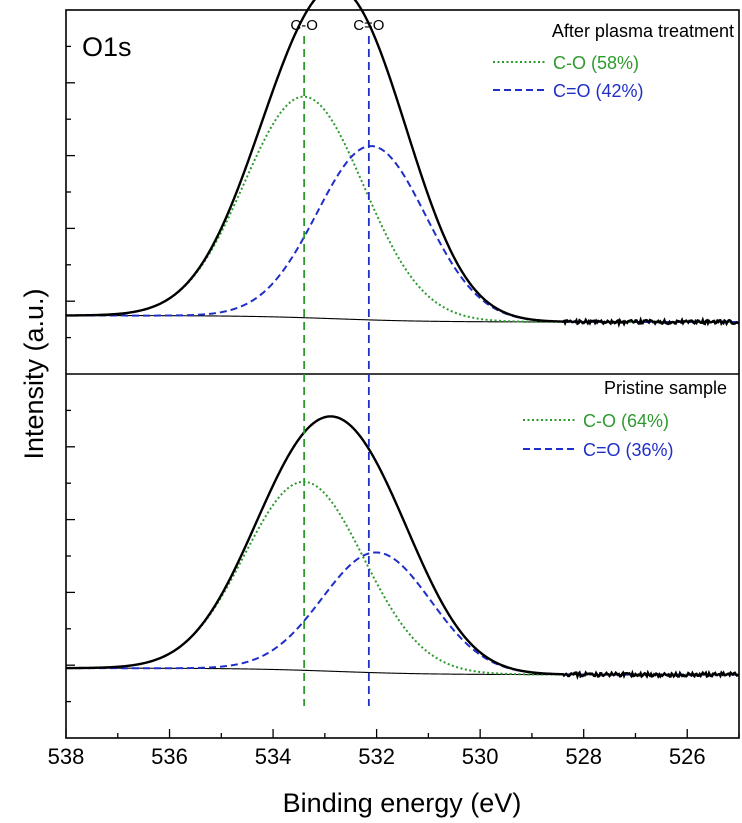 Image resolution: width=742 pixels, height=823 pixels. I want to click on x-tick-label: 538, so click(66, 756).